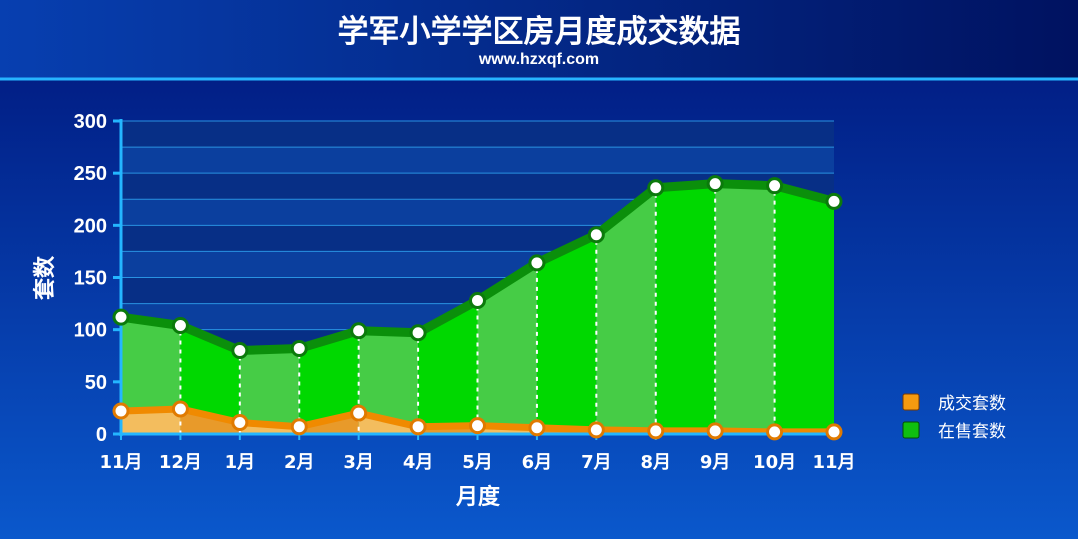  What do you see at coordinates (715, 462) in the screenshot?
I see `x-tick-label: 9月` at bounding box center [715, 462].